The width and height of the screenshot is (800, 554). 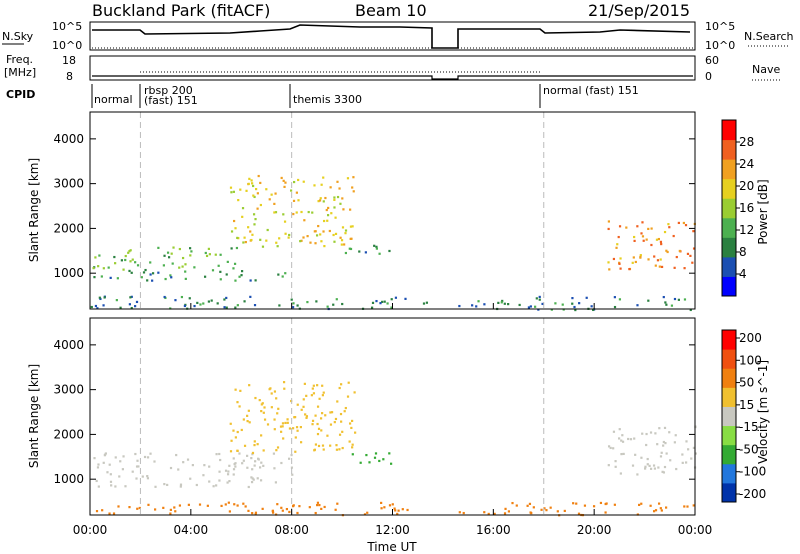 I want to click on nsky-label: N.Sky, so click(x=18, y=36).